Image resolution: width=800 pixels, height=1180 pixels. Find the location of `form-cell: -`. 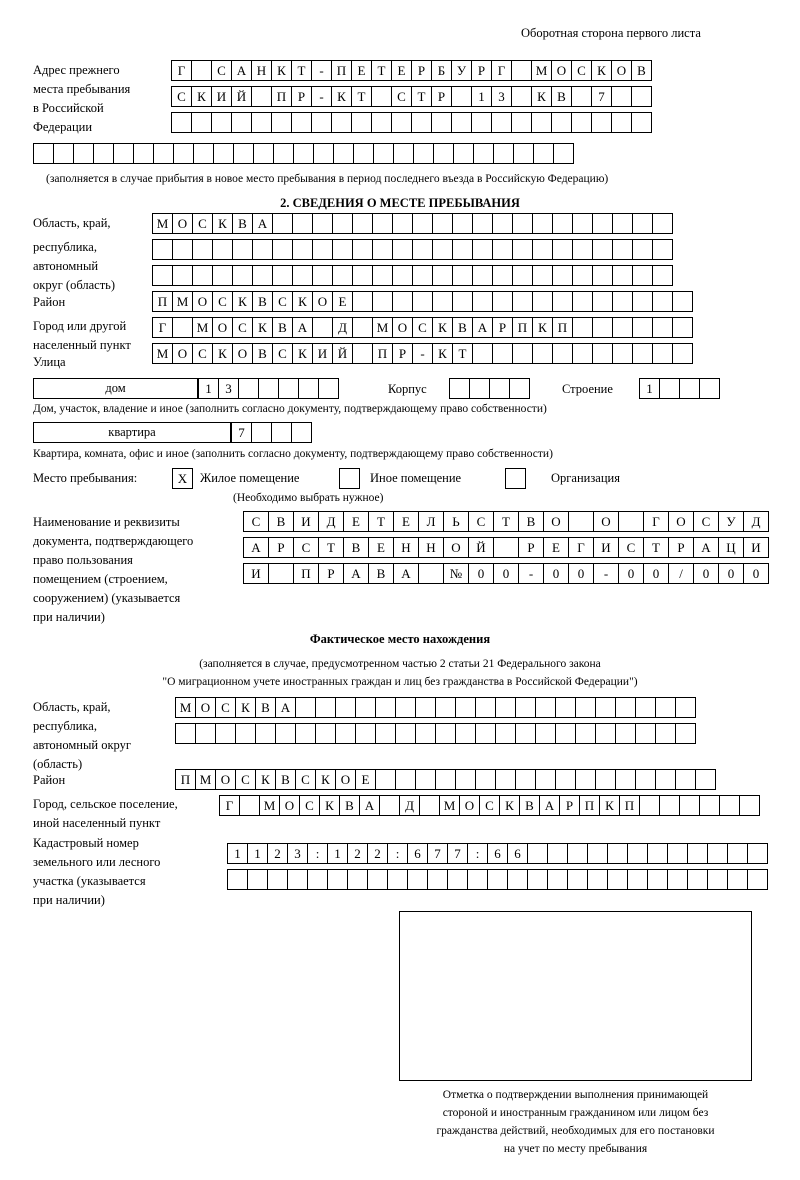

form-cell: - is located at coordinates (531, 573).